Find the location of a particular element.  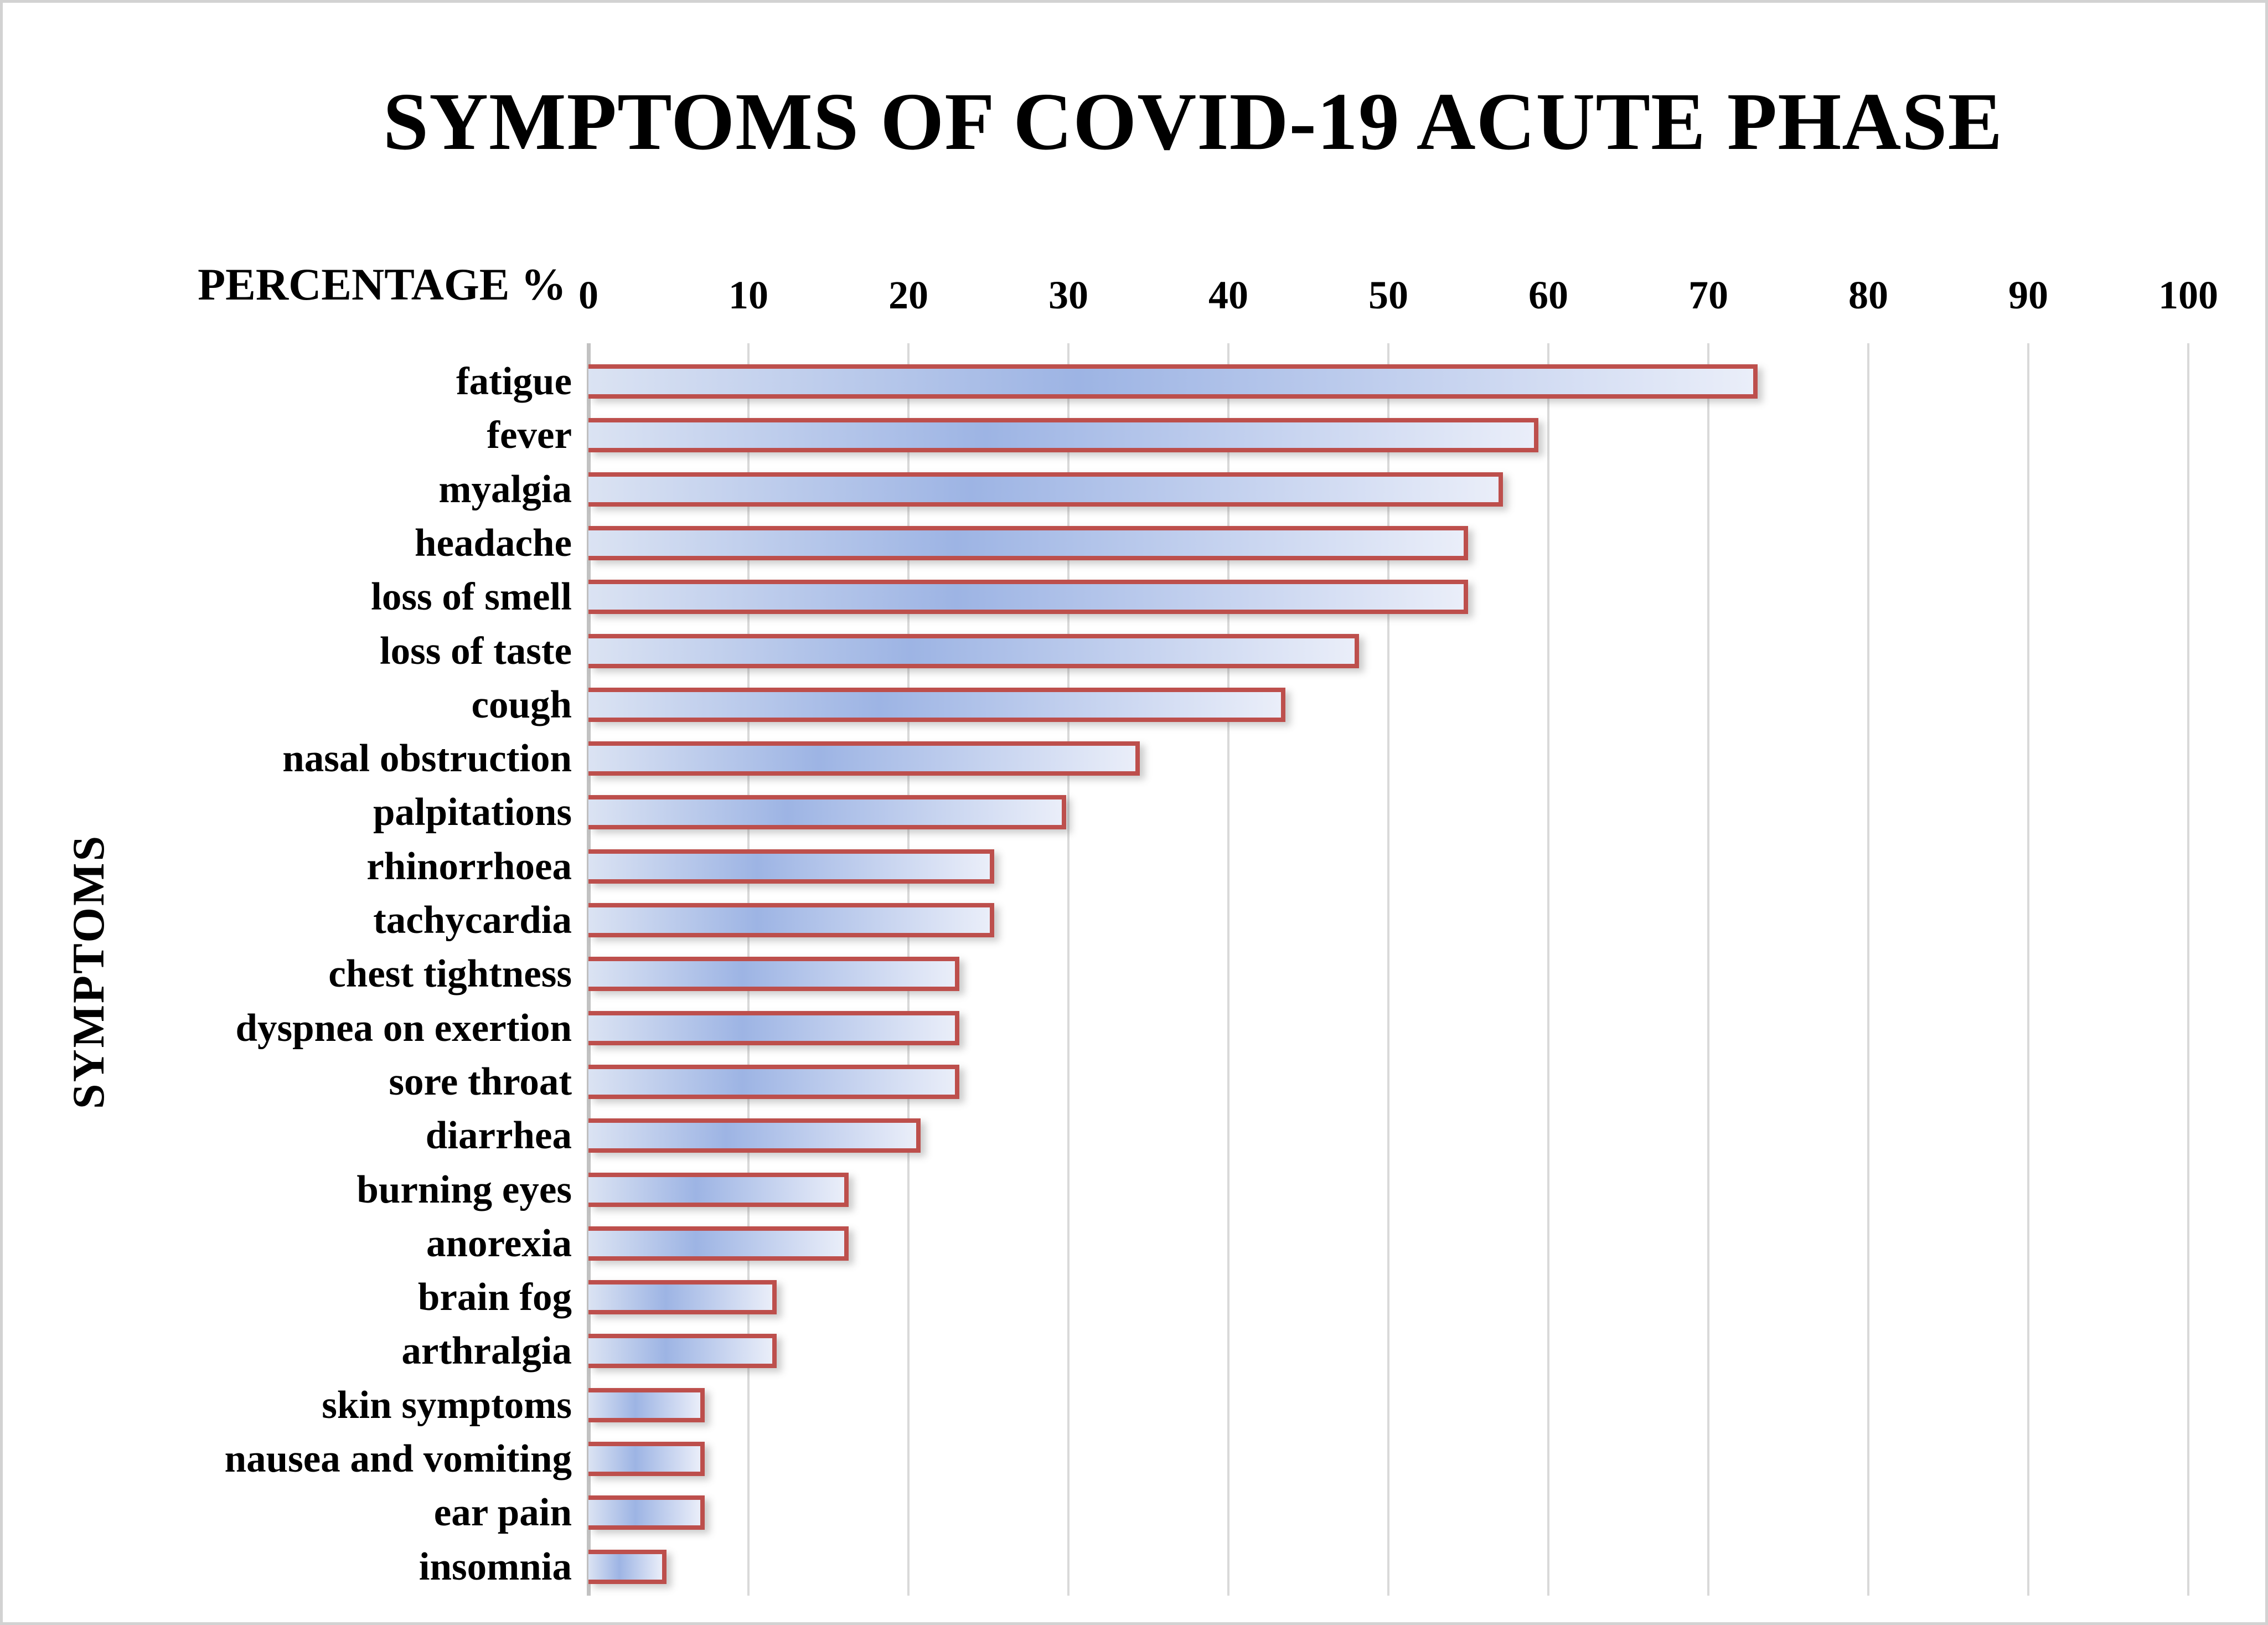

category-label-palpitations: palpitations is located at coordinates (472, 812).